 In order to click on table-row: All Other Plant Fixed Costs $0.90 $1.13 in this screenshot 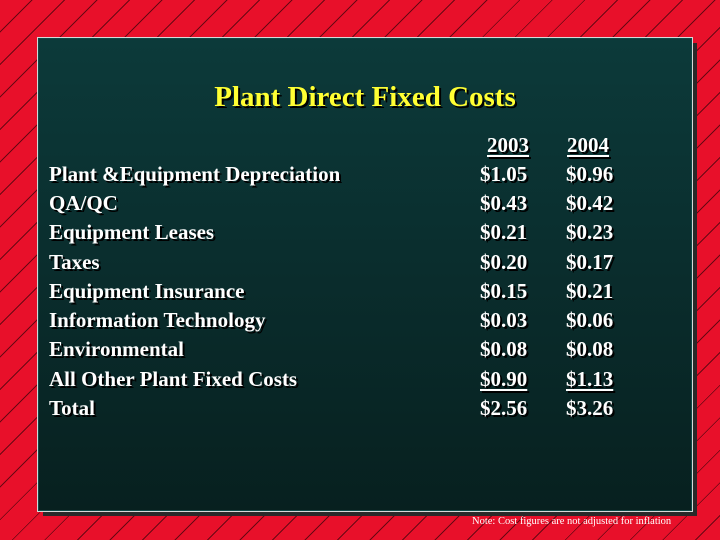, I will do `click(365, 382)`.